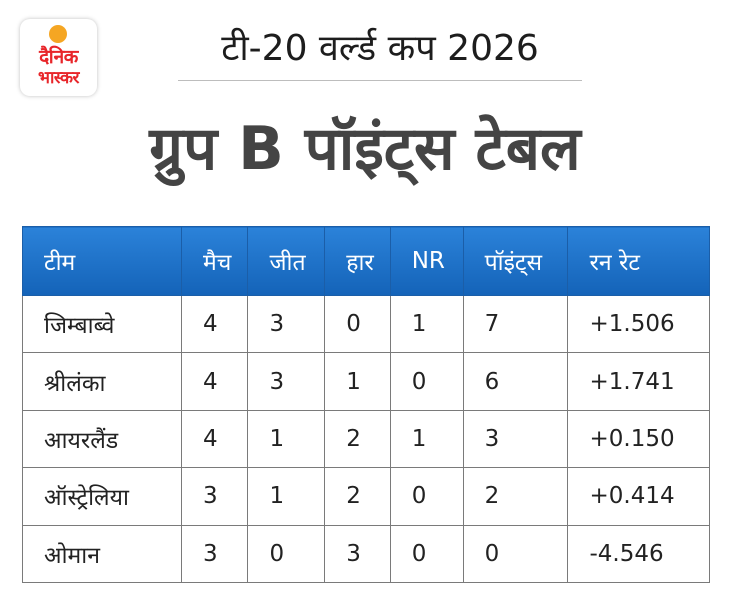 Image resolution: width=730 pixels, height=601 pixels. What do you see at coordinates (638, 439) in the screenshot?
I see `run-rate-cell: +0.150` at bounding box center [638, 439].